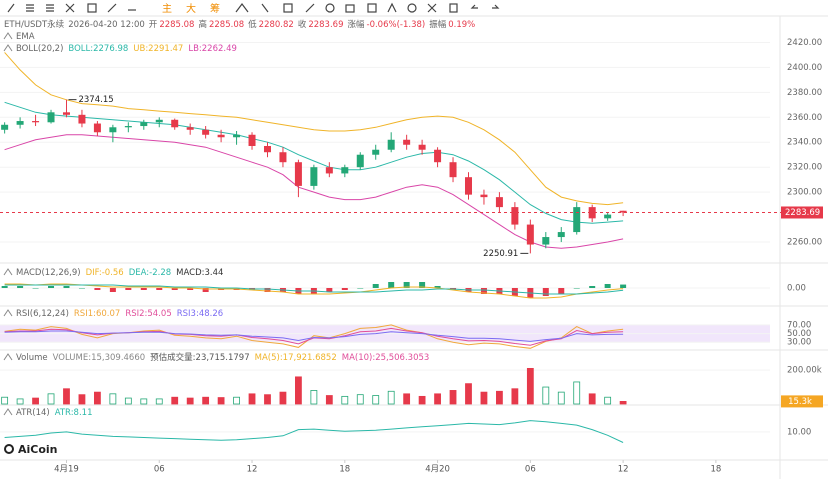 This screenshot has width=828, height=479. Describe the element at coordinates (386, 358) in the screenshot. I see `legend-entry: MA(10):25,506.3053` at that location.